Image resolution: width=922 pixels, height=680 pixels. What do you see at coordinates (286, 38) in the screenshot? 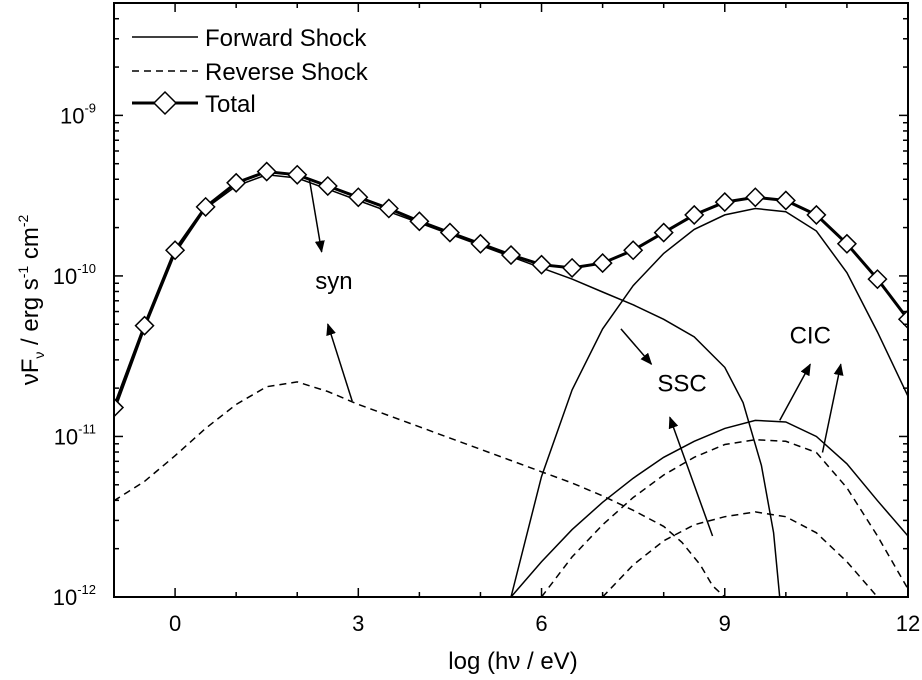
I see `legend-forward-shock-label: Forward Shock` at bounding box center [286, 38].